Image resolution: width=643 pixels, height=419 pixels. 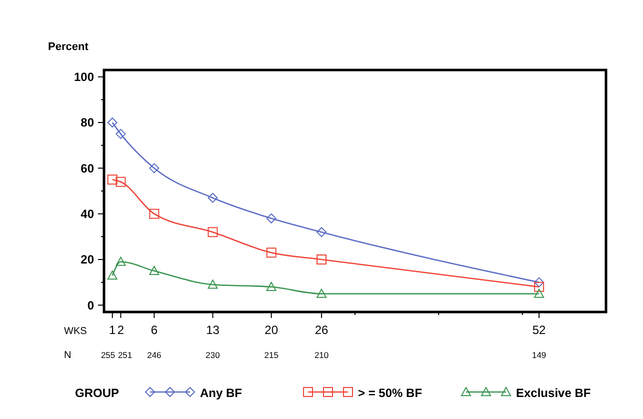 I want to click on y-tick-label: 40, so click(x=87, y=214).